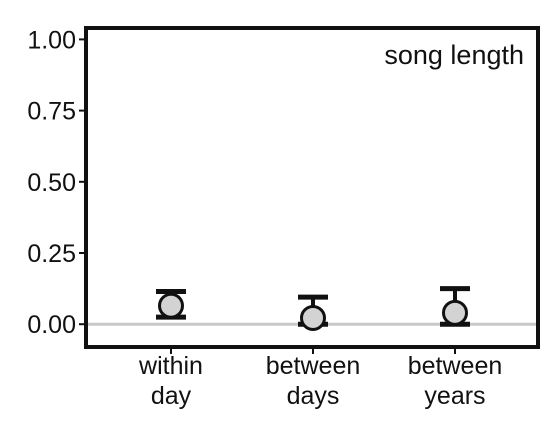 Image resolution: width=556 pixels, height=428 pixels. What do you see at coordinates (454, 55) in the screenshot?
I see `chart-annotation: song length` at bounding box center [454, 55].